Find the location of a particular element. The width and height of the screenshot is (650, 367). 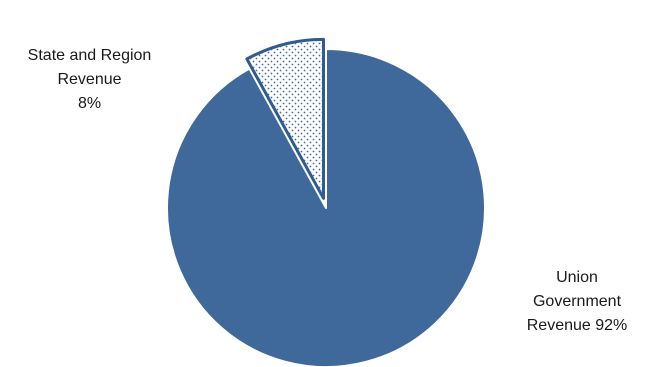

slice-label-line: Revenue is located at coordinates (89, 79).